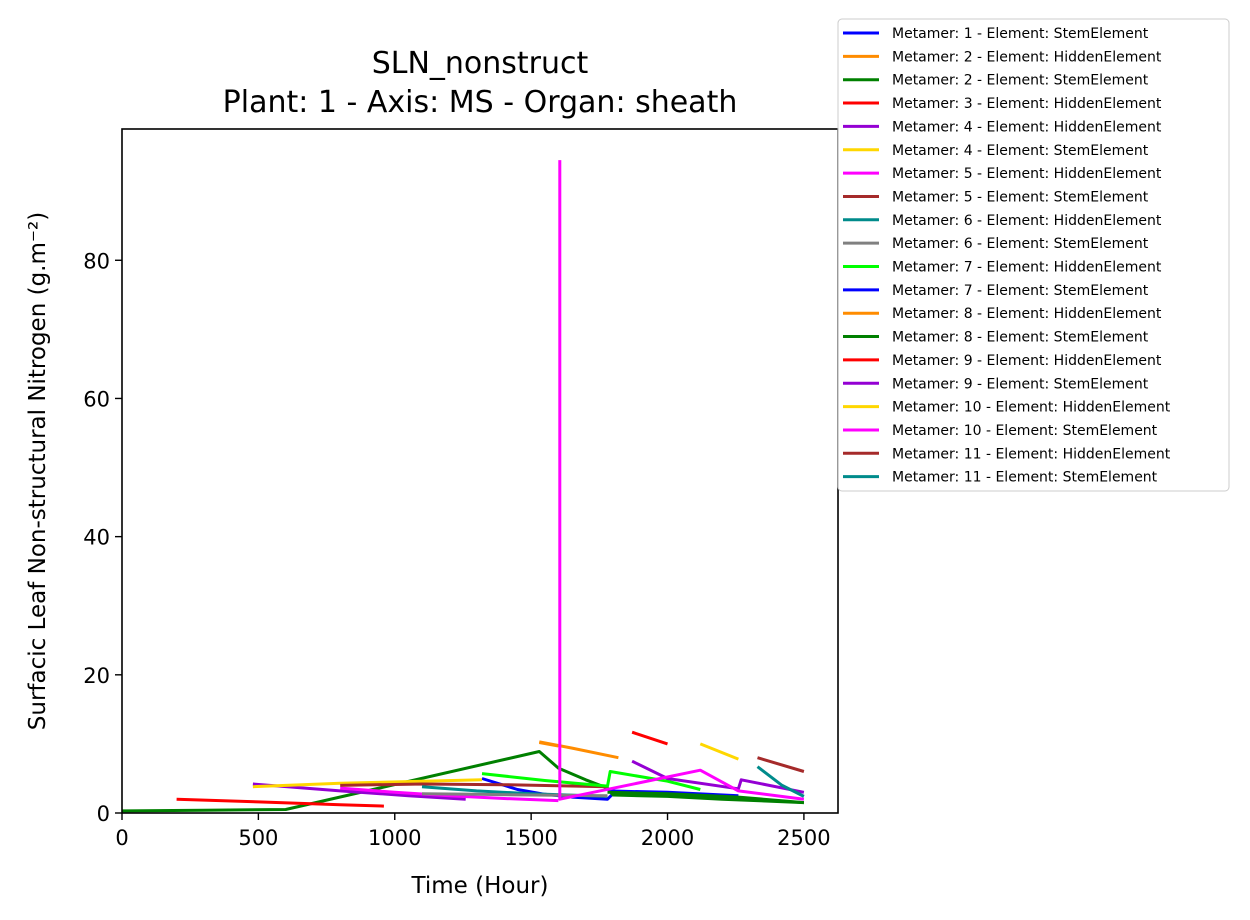 Image resolution: width=1250 pixels, height=920 pixels. I want to click on y-tick-label: 20, so click(96, 676).